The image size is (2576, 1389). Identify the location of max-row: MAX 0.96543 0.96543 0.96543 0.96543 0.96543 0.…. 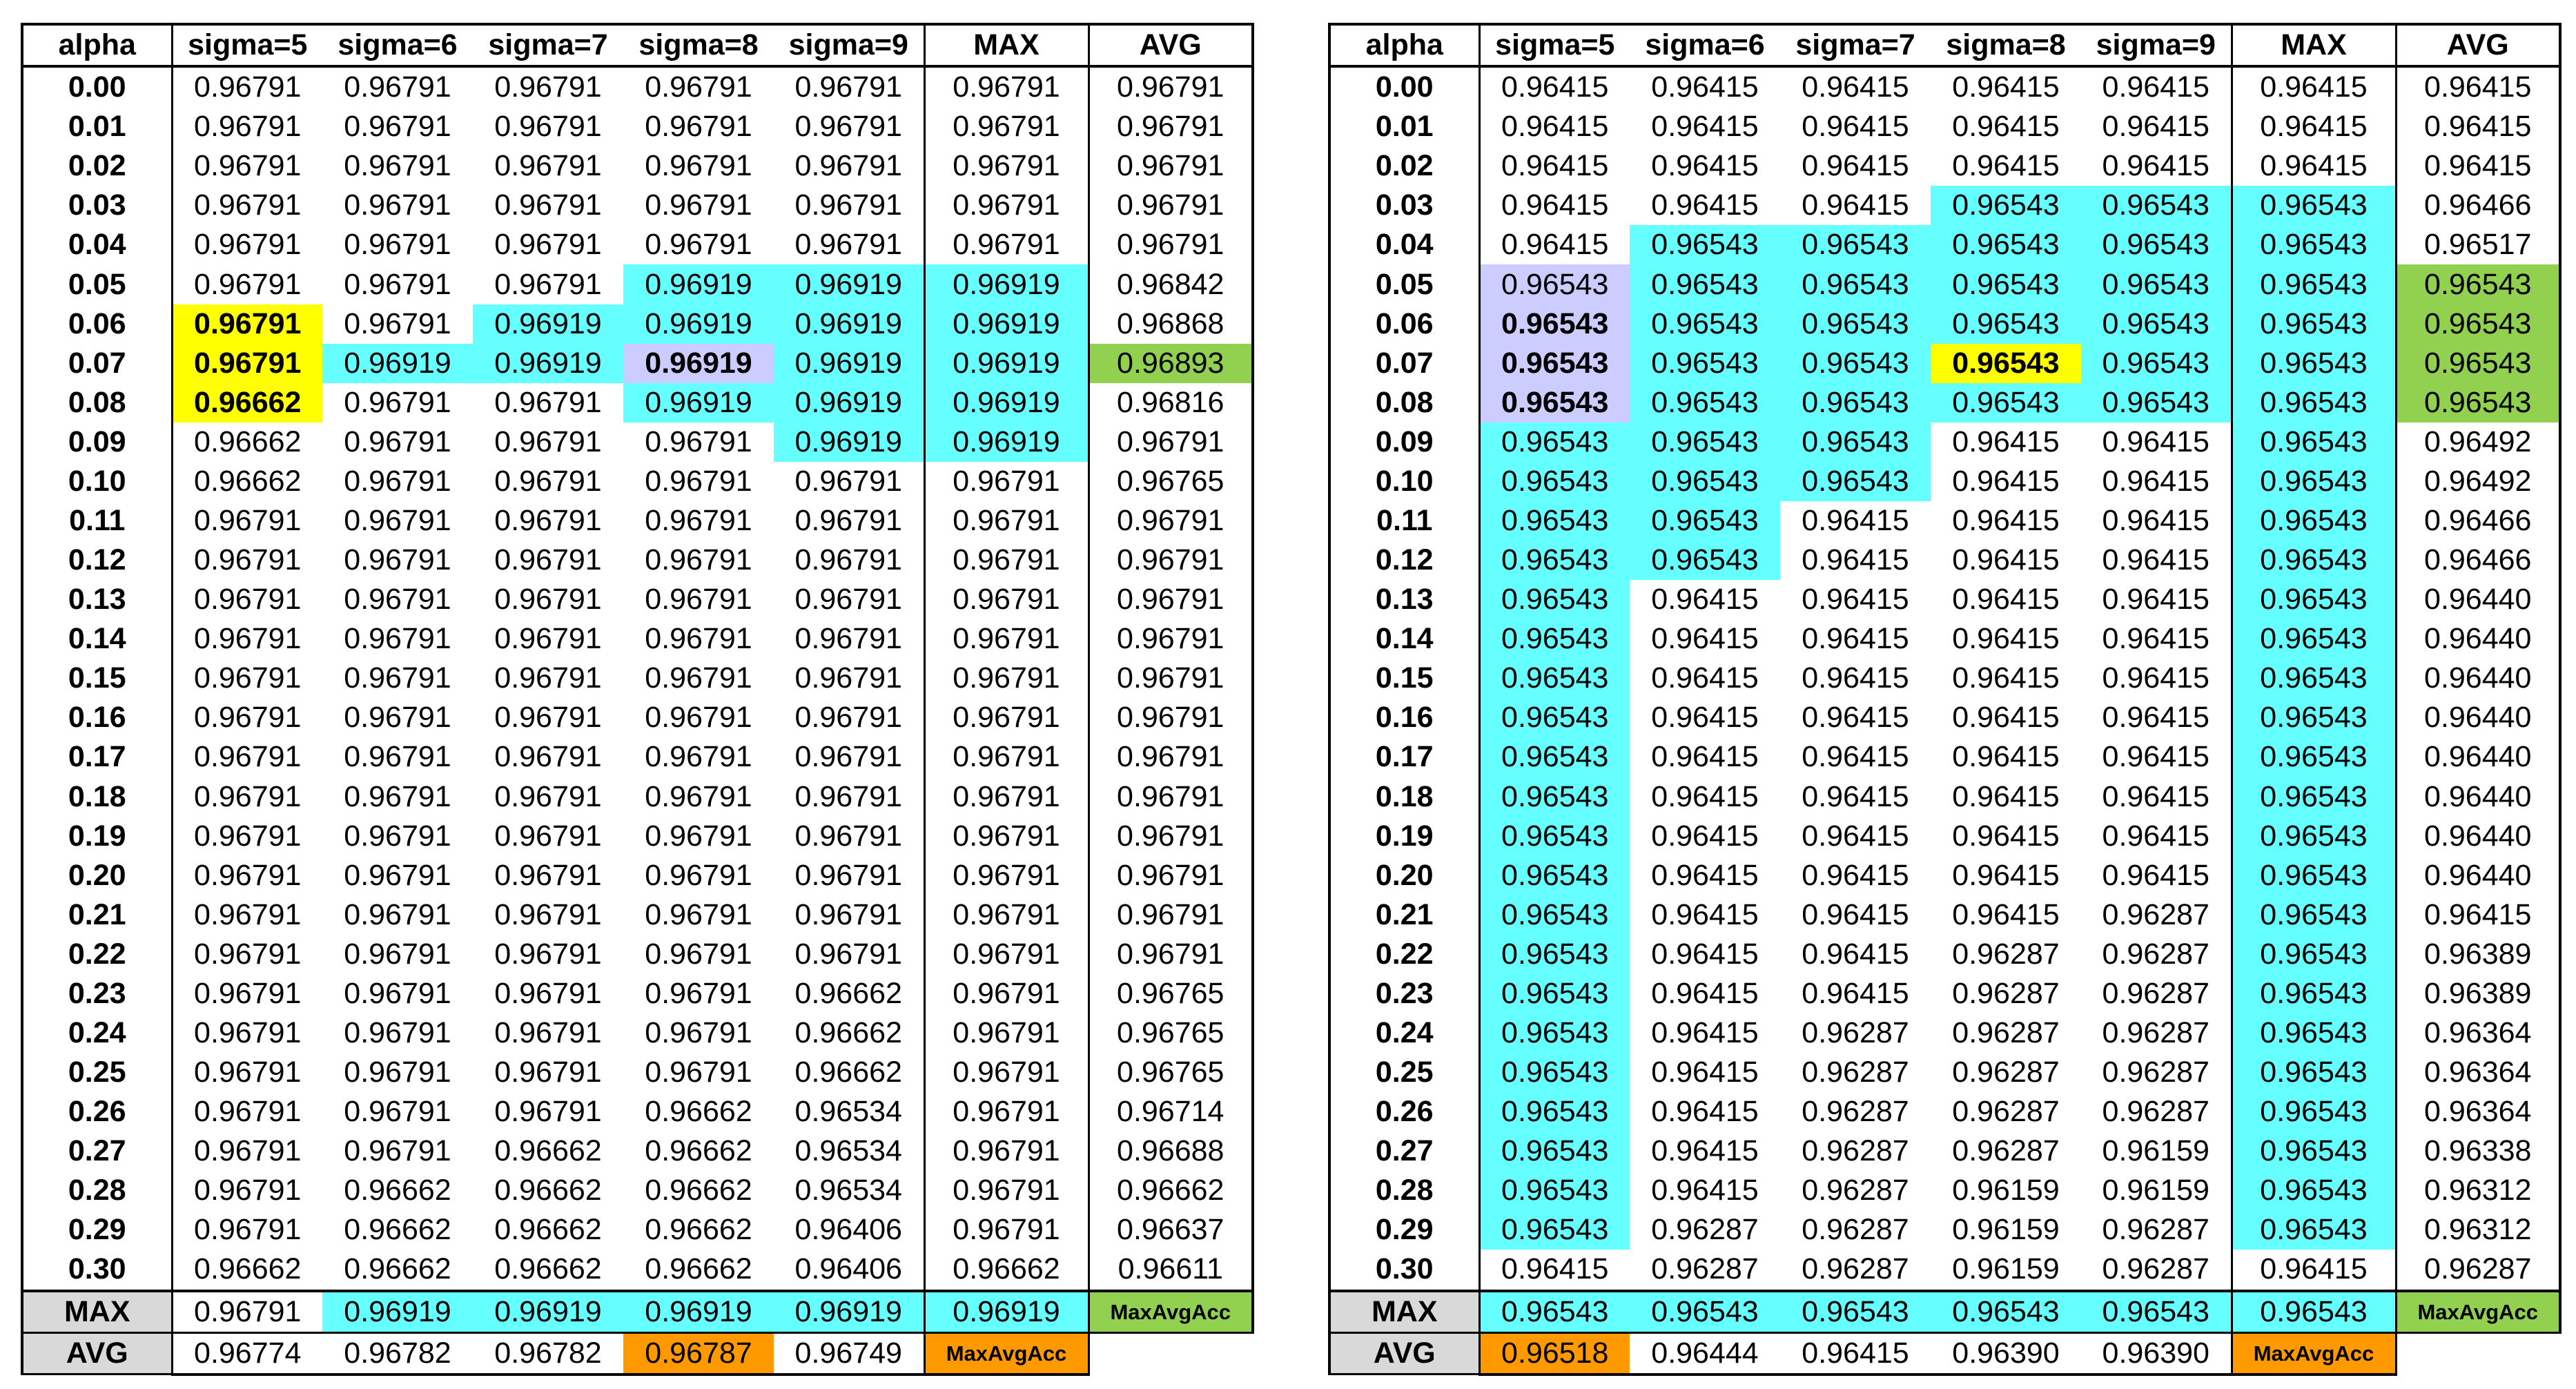
(1945, 1312).